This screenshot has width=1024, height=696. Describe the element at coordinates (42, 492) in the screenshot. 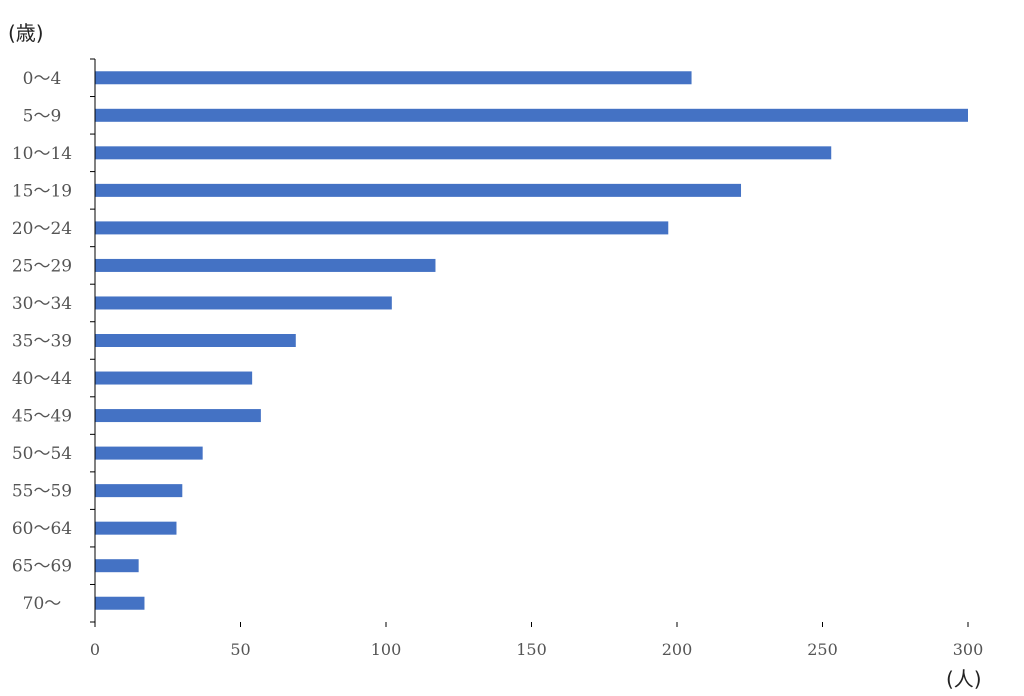

I see `category-label: 55〜59` at that location.